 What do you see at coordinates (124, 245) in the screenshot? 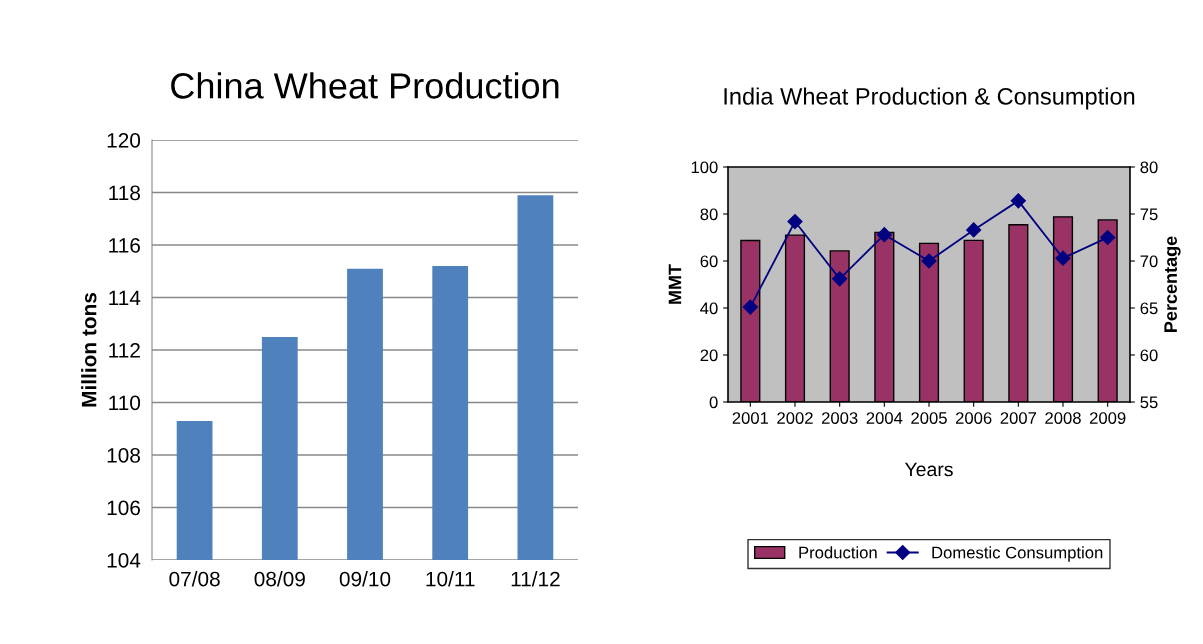
I see `y-tick-label: 116` at bounding box center [124, 245].